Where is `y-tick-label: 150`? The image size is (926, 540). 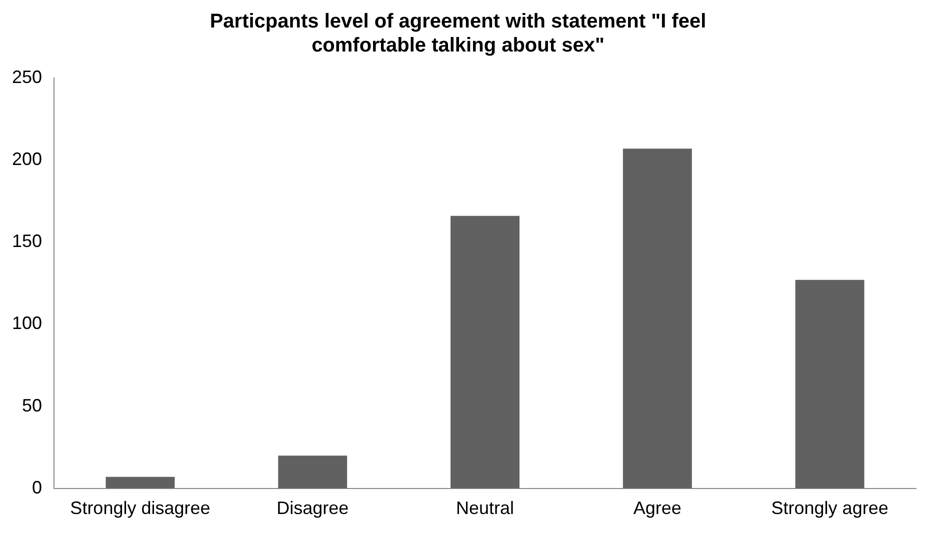 y-tick-label: 150 is located at coordinates (27, 241).